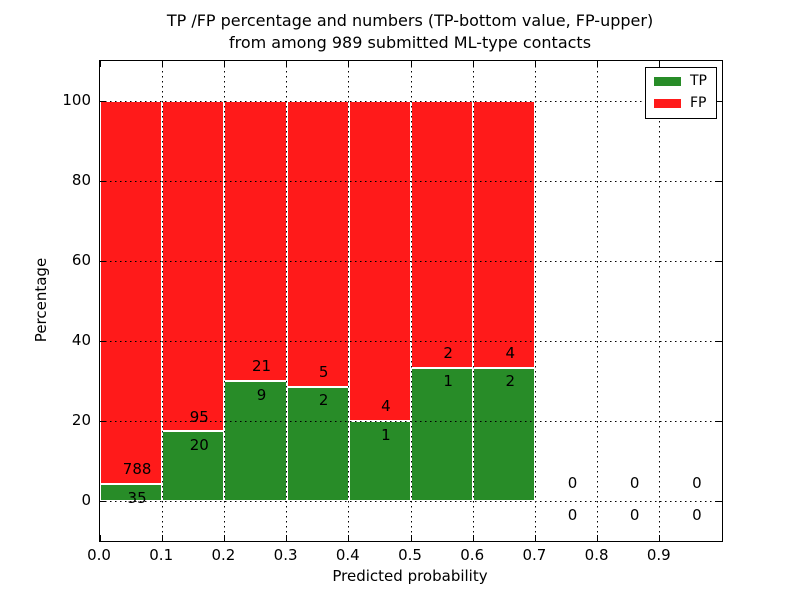  What do you see at coordinates (137, 497) in the screenshot?
I see `tp-count-label: 35` at bounding box center [137, 497].